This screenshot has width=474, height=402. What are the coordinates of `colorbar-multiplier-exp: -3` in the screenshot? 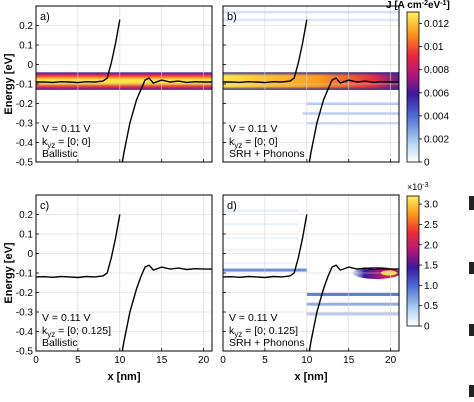 It's located at (425, 185).